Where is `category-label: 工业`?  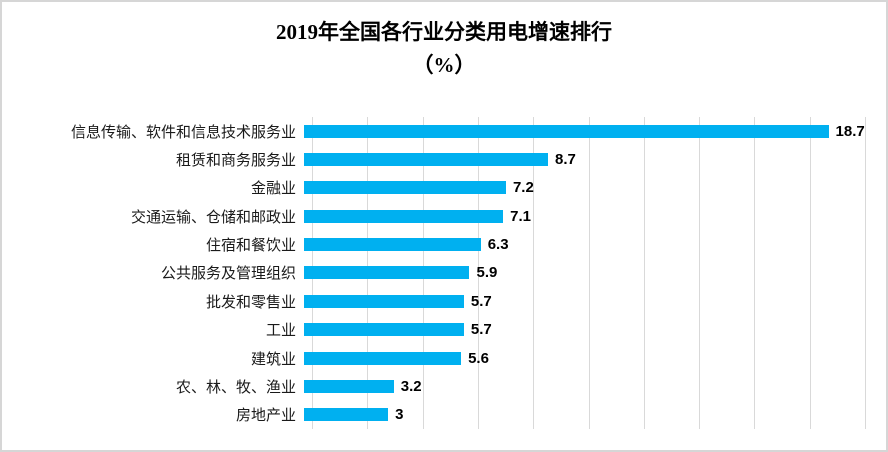 category-label: 工业 is located at coordinates (280, 331).